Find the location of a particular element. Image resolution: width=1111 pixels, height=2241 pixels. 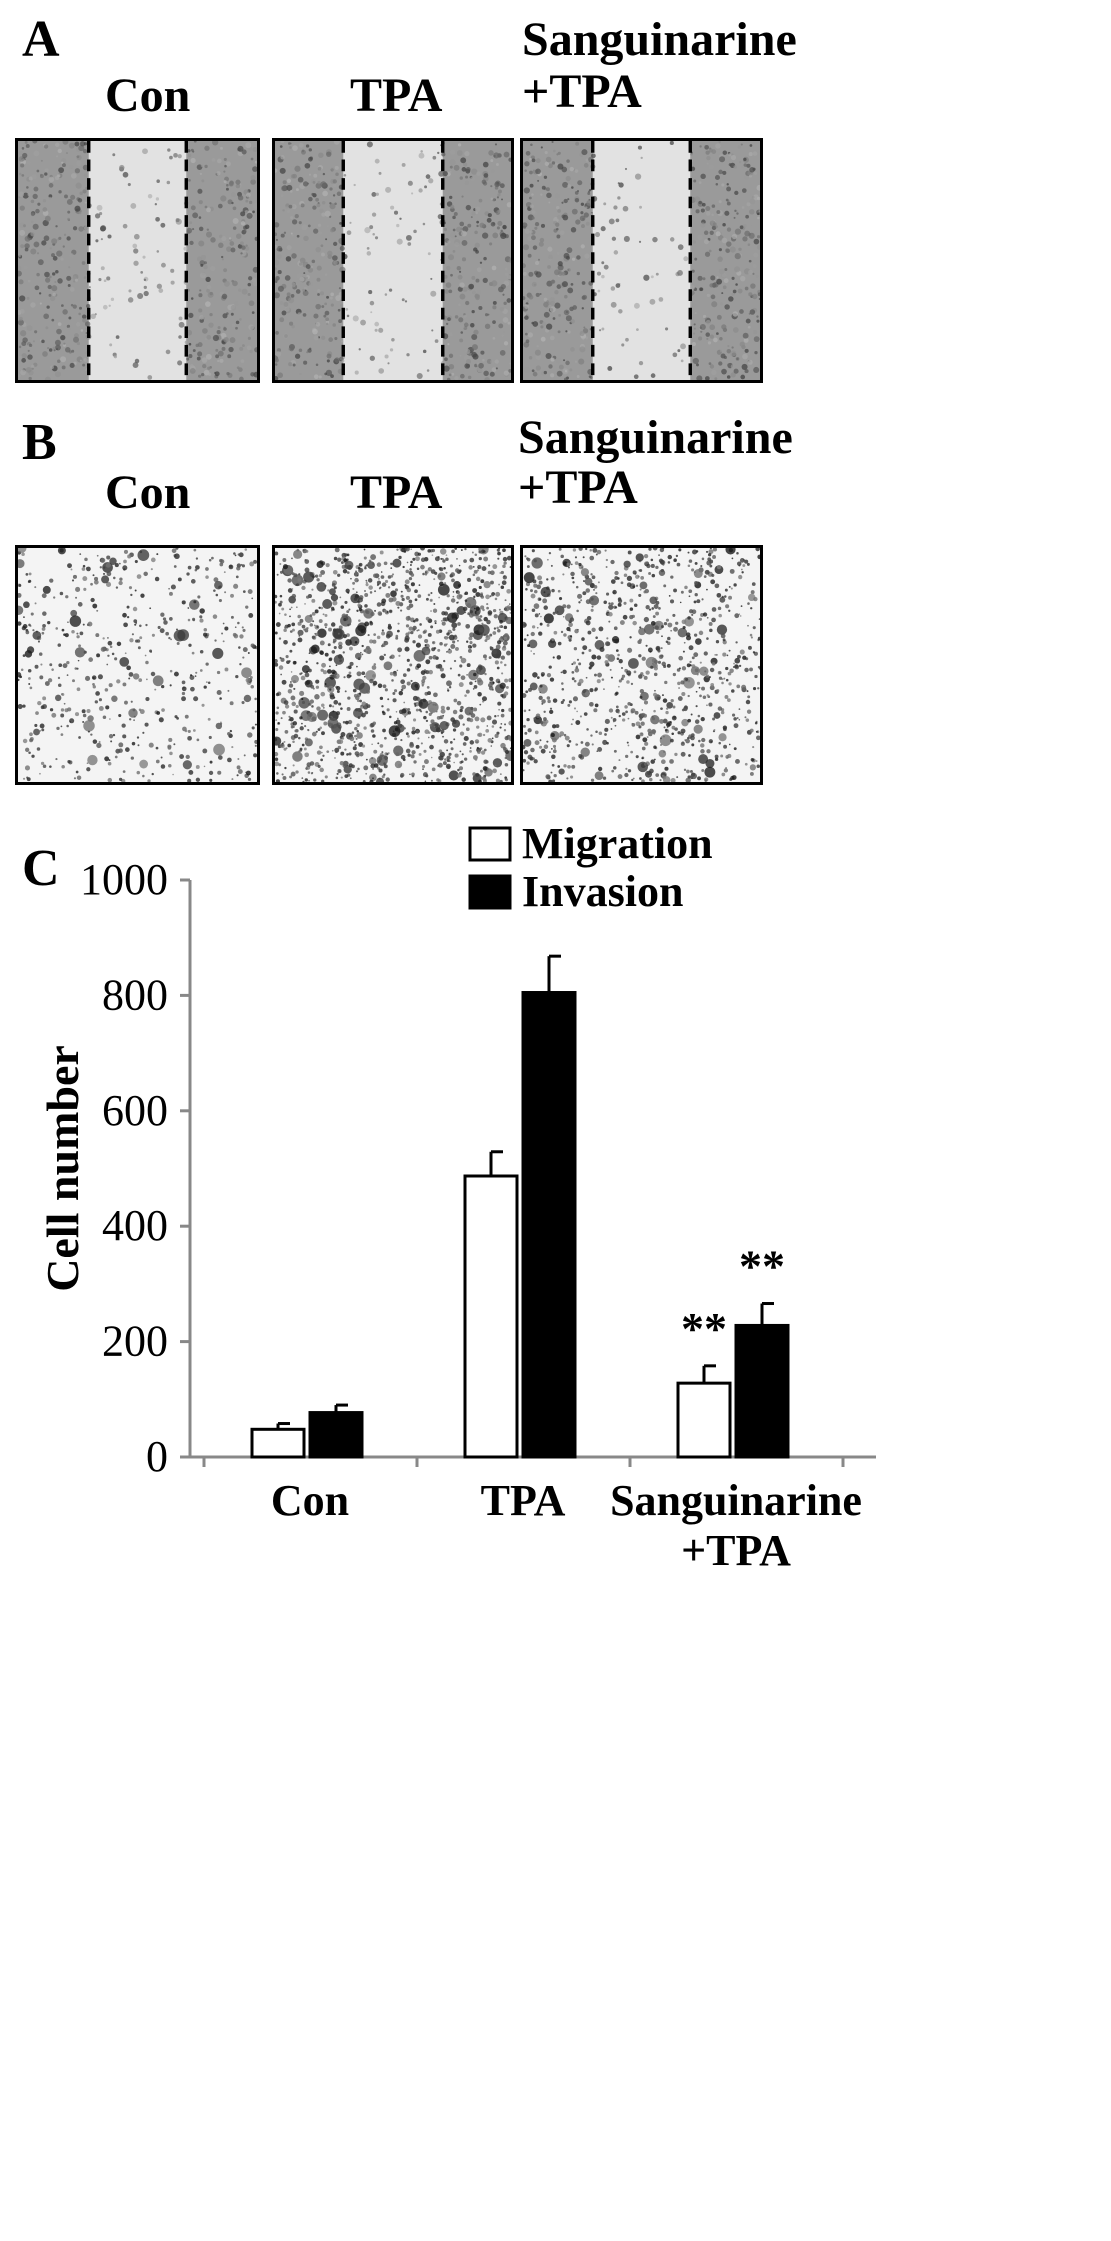

legend-swatch-invasion is located at coordinates (490, 892).